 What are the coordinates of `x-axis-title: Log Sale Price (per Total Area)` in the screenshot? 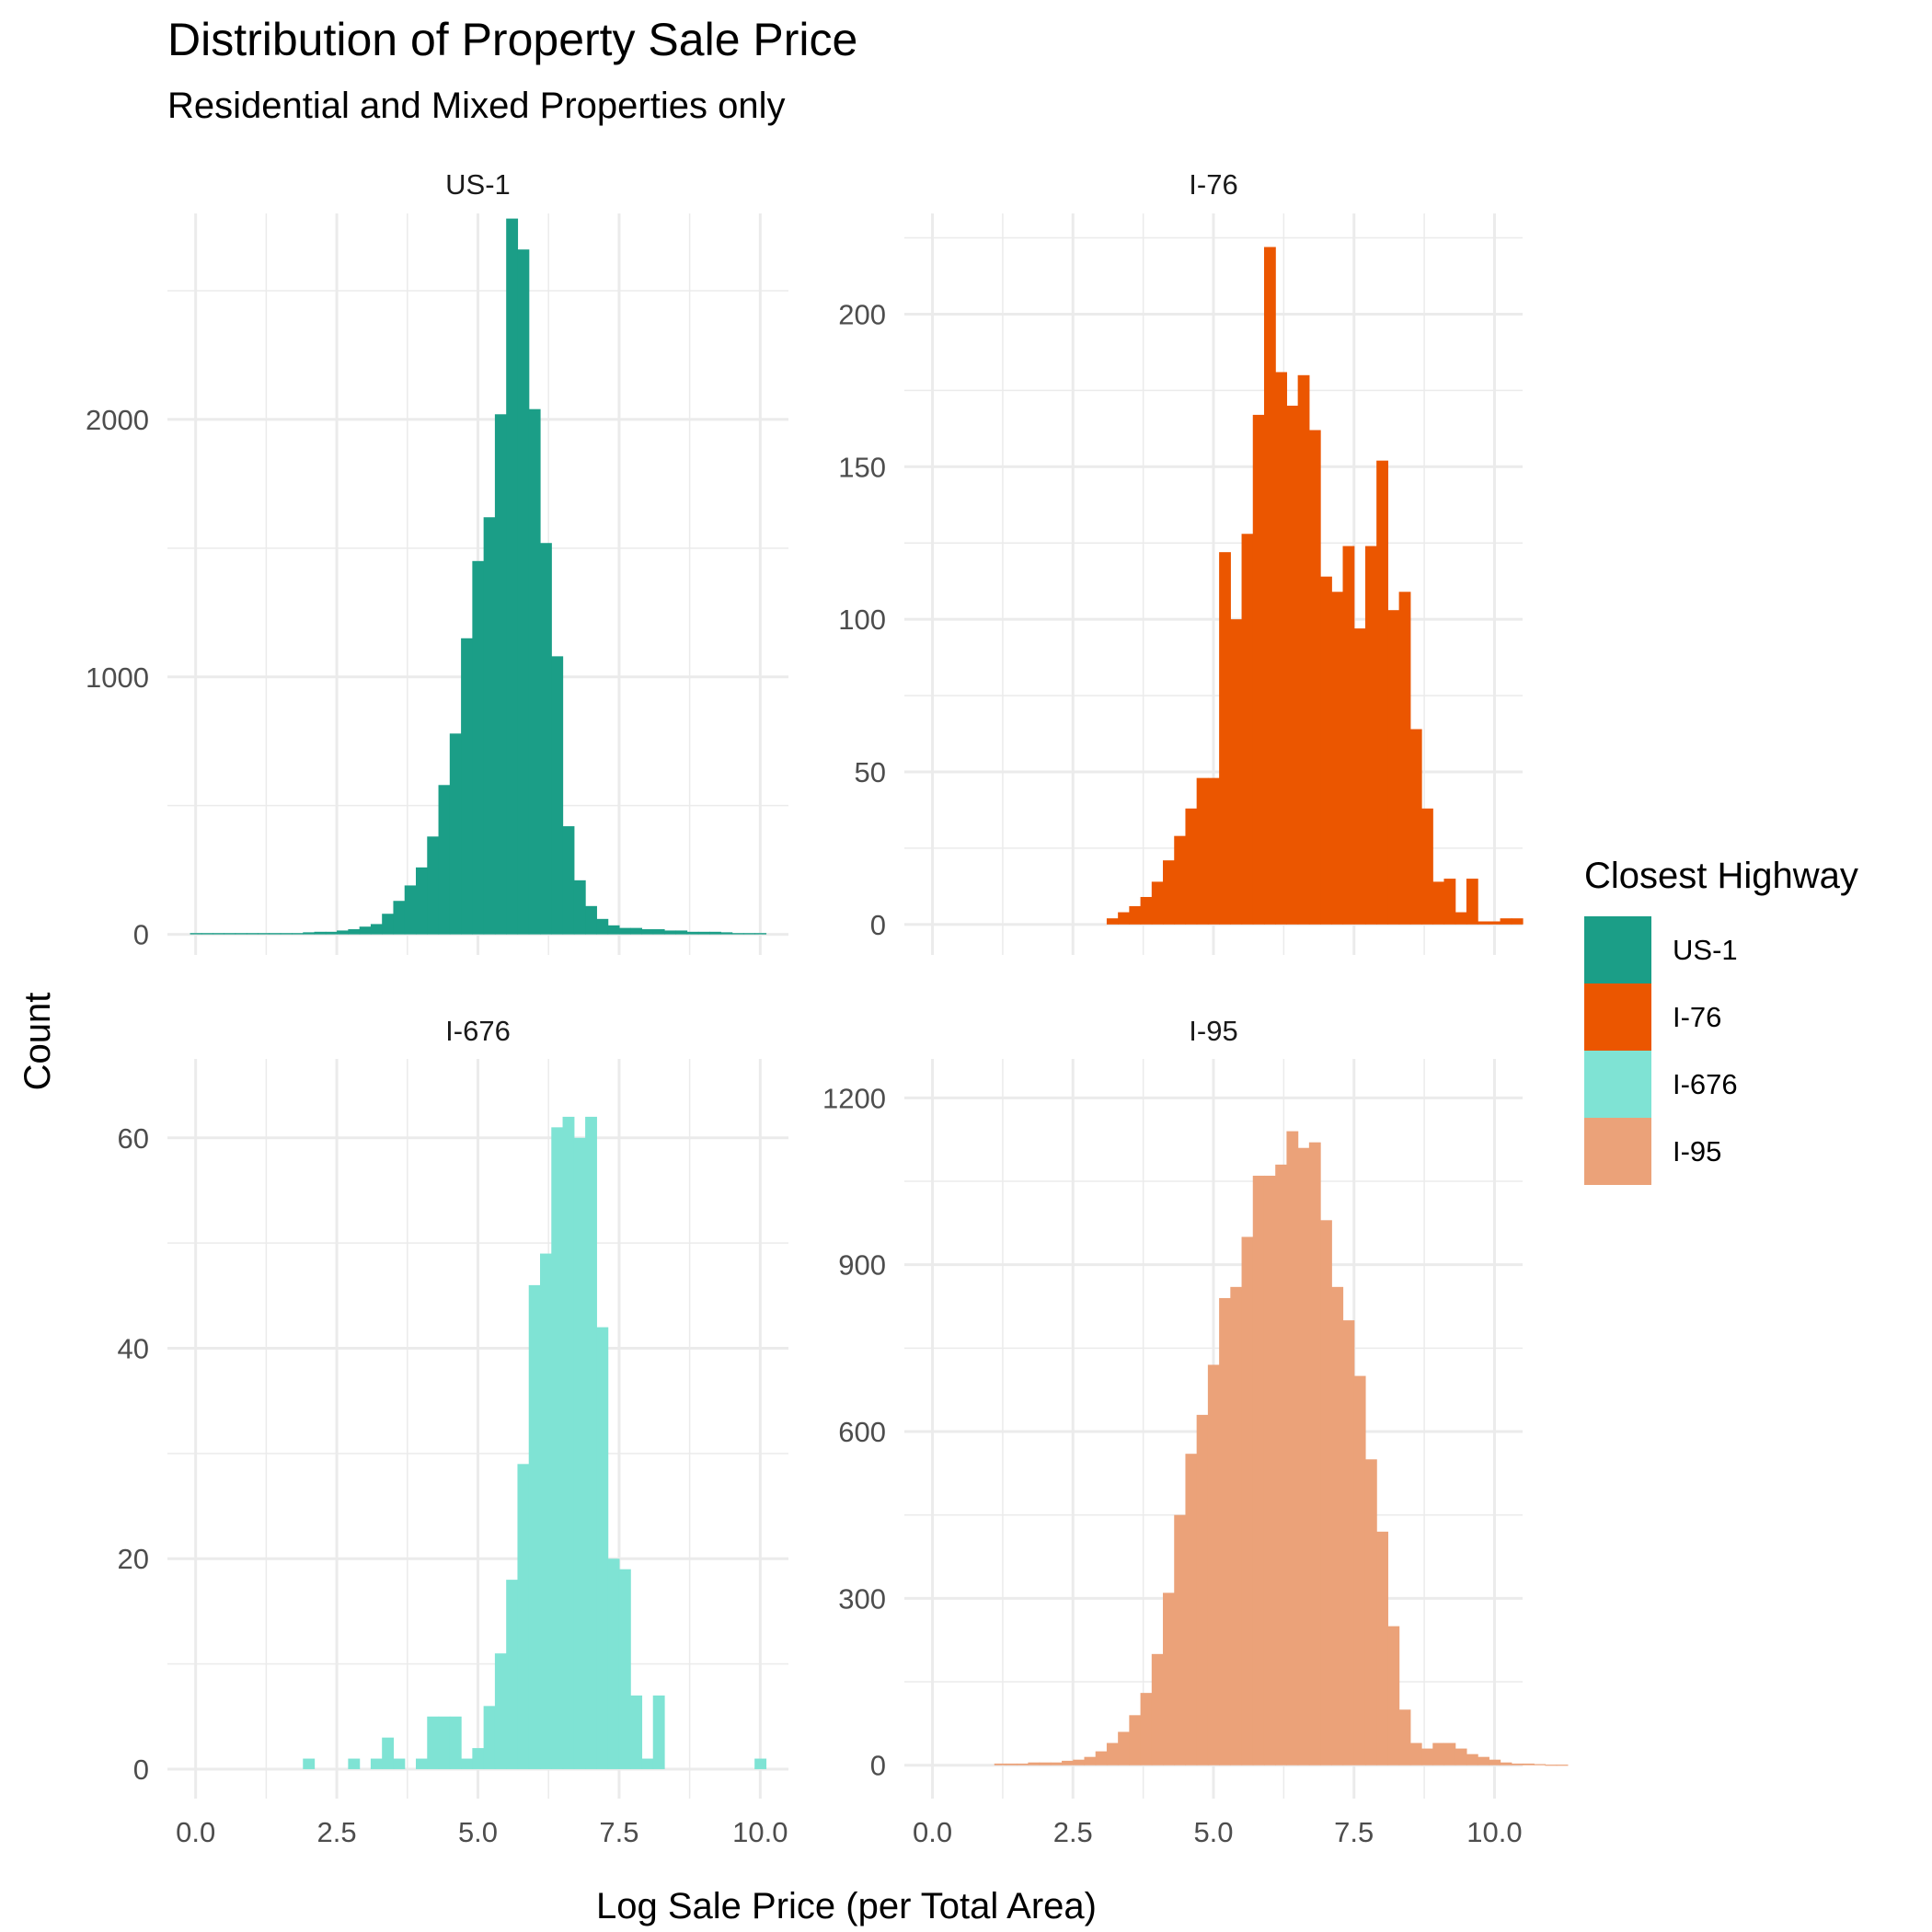 It's located at (846, 1906).